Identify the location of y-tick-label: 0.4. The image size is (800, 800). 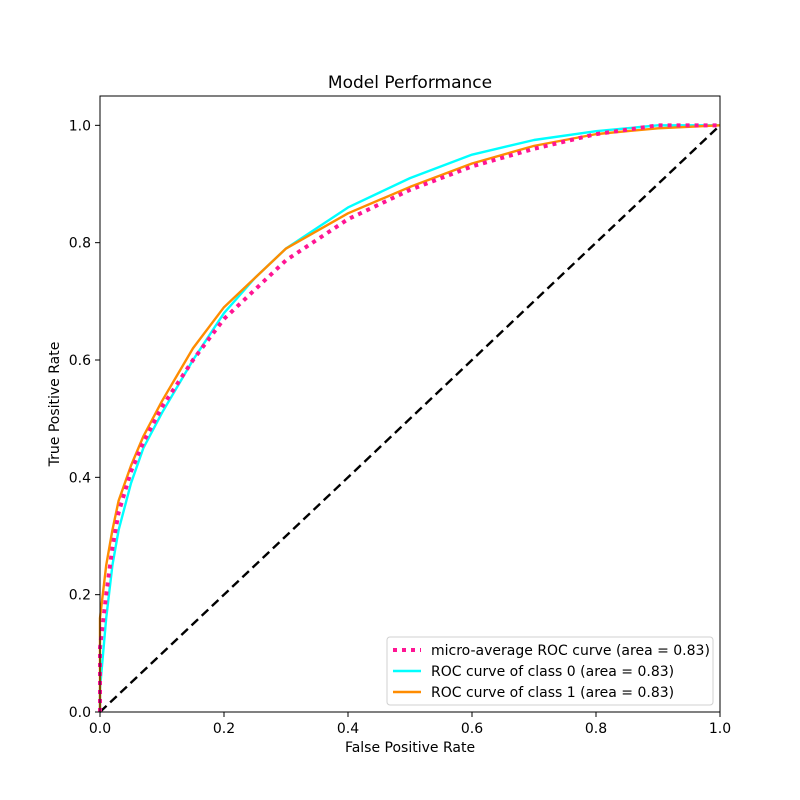
(80, 478).